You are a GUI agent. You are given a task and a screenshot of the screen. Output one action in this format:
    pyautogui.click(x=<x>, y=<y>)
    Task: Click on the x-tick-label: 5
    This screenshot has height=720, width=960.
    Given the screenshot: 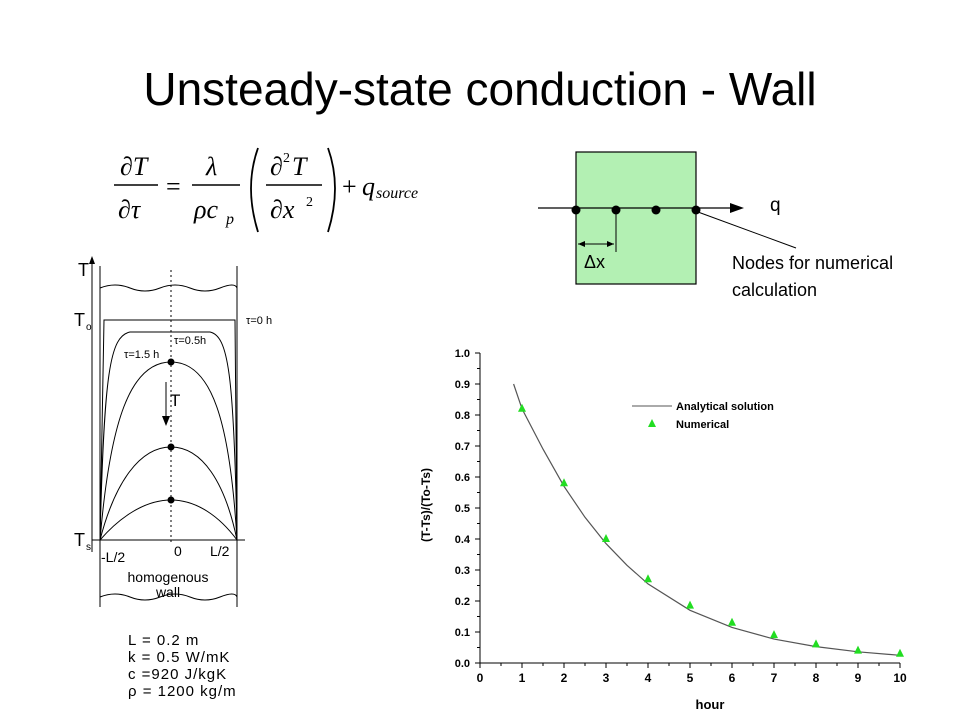 What is the action you would take?
    pyautogui.click(x=690, y=678)
    